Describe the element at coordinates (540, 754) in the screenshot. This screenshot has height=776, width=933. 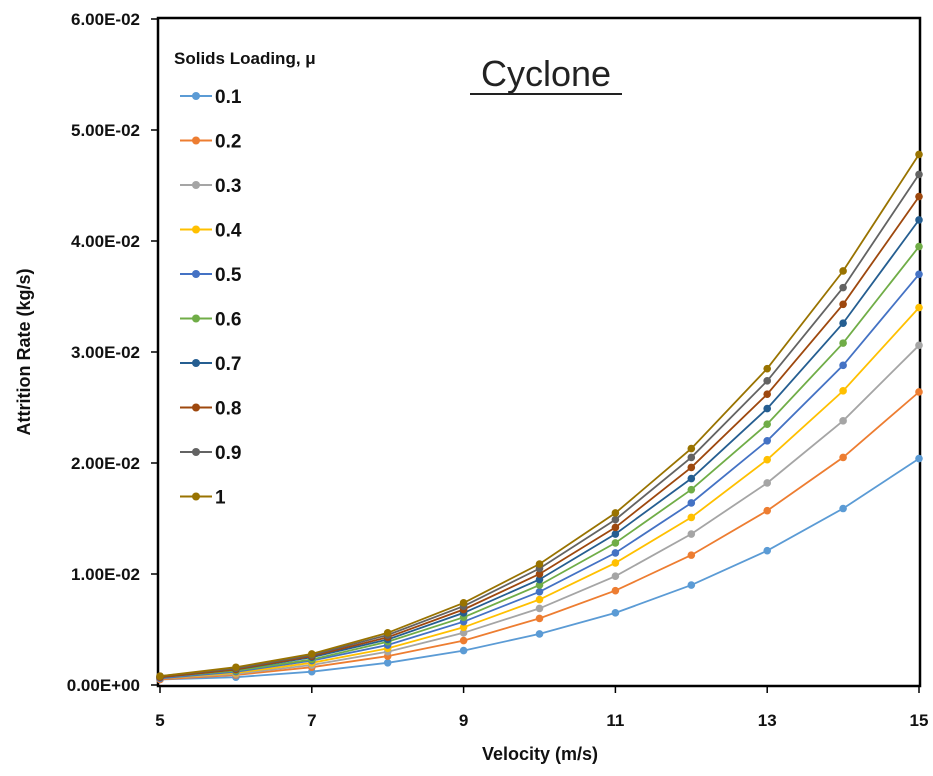
I see `x-axis-title: Velocity (m/s)` at that location.